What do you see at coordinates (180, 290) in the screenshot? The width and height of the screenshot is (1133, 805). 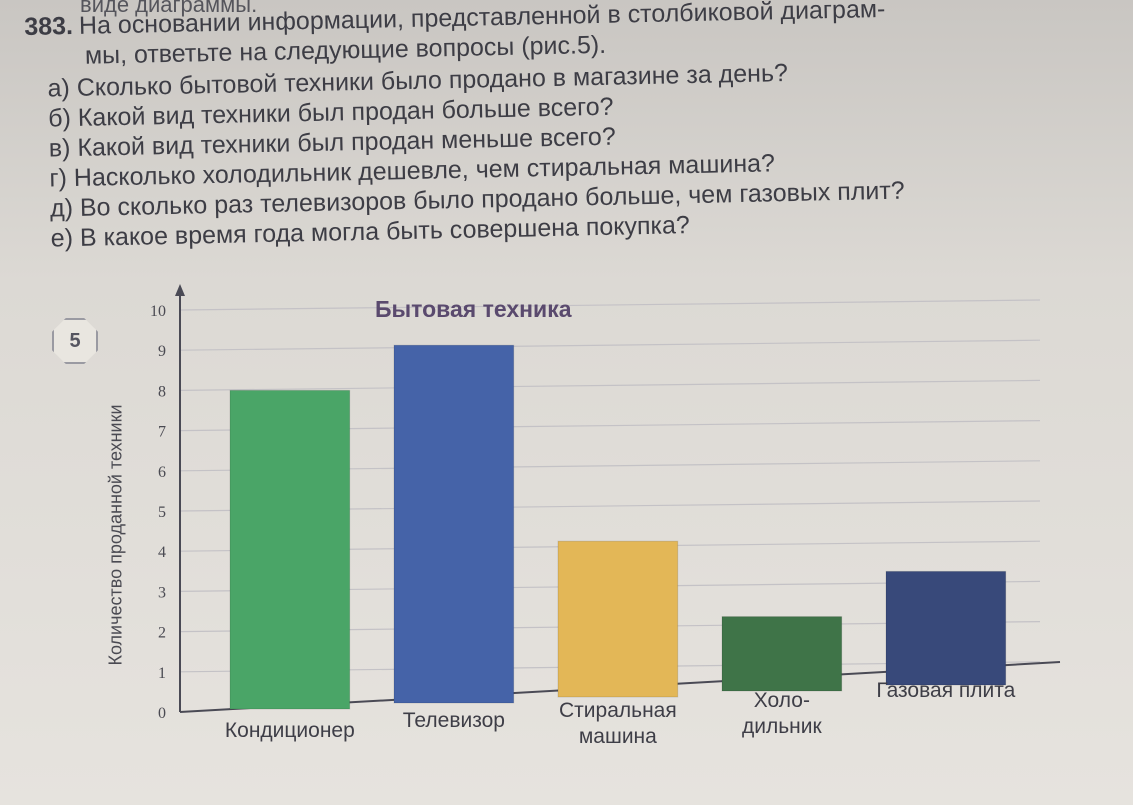 I see `y-axis-arrow-icon` at bounding box center [180, 290].